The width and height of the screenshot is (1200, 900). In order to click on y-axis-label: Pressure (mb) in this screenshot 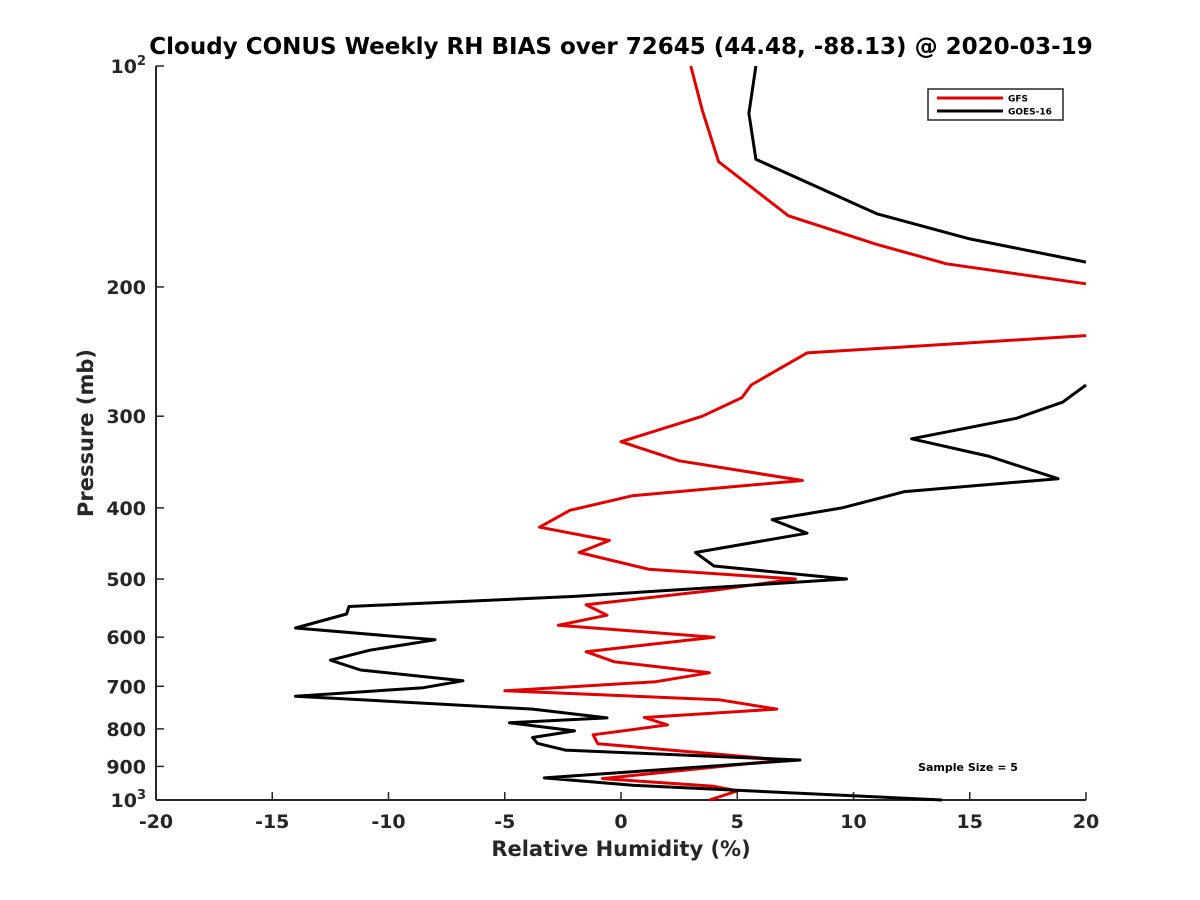, I will do `click(86, 433)`.